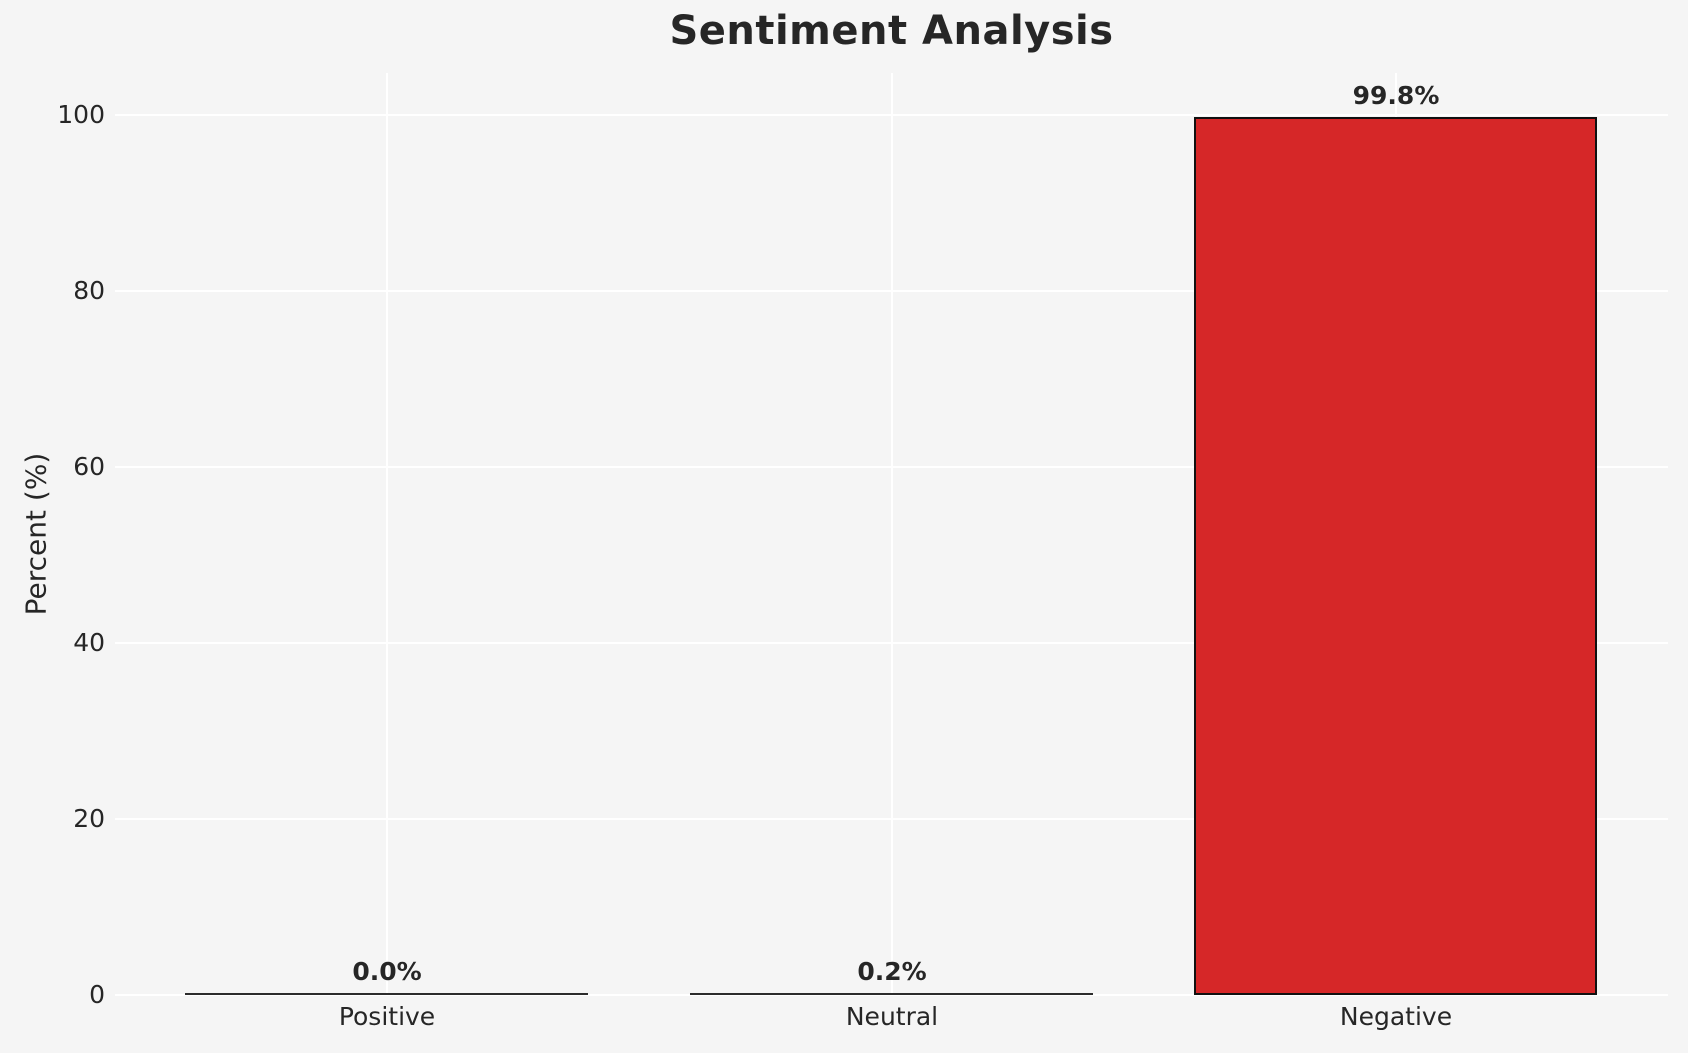 Image resolution: width=1688 pixels, height=1053 pixels. What do you see at coordinates (387, 1016) in the screenshot?
I see `x-tick-label: Positive` at bounding box center [387, 1016].